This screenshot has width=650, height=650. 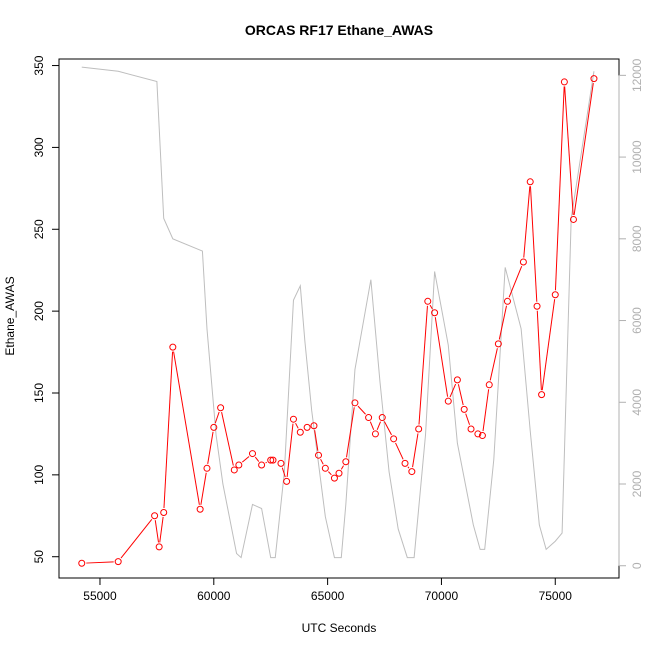 What do you see at coordinates (637, 402) in the screenshot?
I see `y2-tick-label: 4000` at bounding box center [637, 402].